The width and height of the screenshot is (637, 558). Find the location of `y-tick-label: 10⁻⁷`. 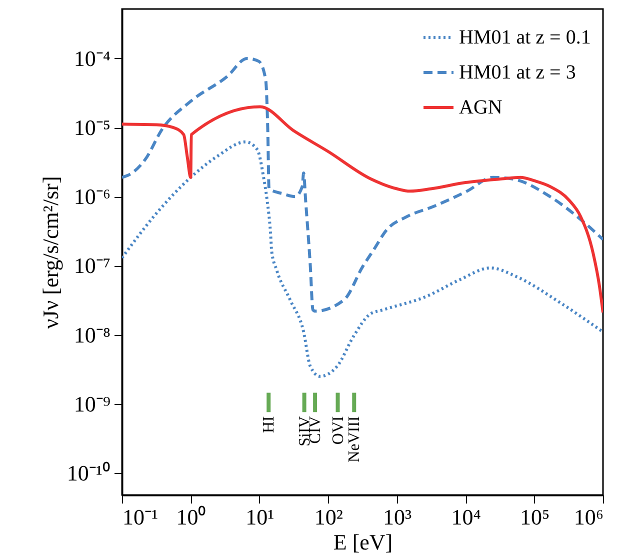

y-tick-label: 10⁻⁷ is located at coordinates (92, 265).